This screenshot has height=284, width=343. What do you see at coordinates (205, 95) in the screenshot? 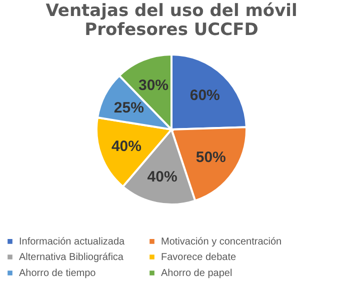
I see `data-label: 60%` at bounding box center [205, 95].